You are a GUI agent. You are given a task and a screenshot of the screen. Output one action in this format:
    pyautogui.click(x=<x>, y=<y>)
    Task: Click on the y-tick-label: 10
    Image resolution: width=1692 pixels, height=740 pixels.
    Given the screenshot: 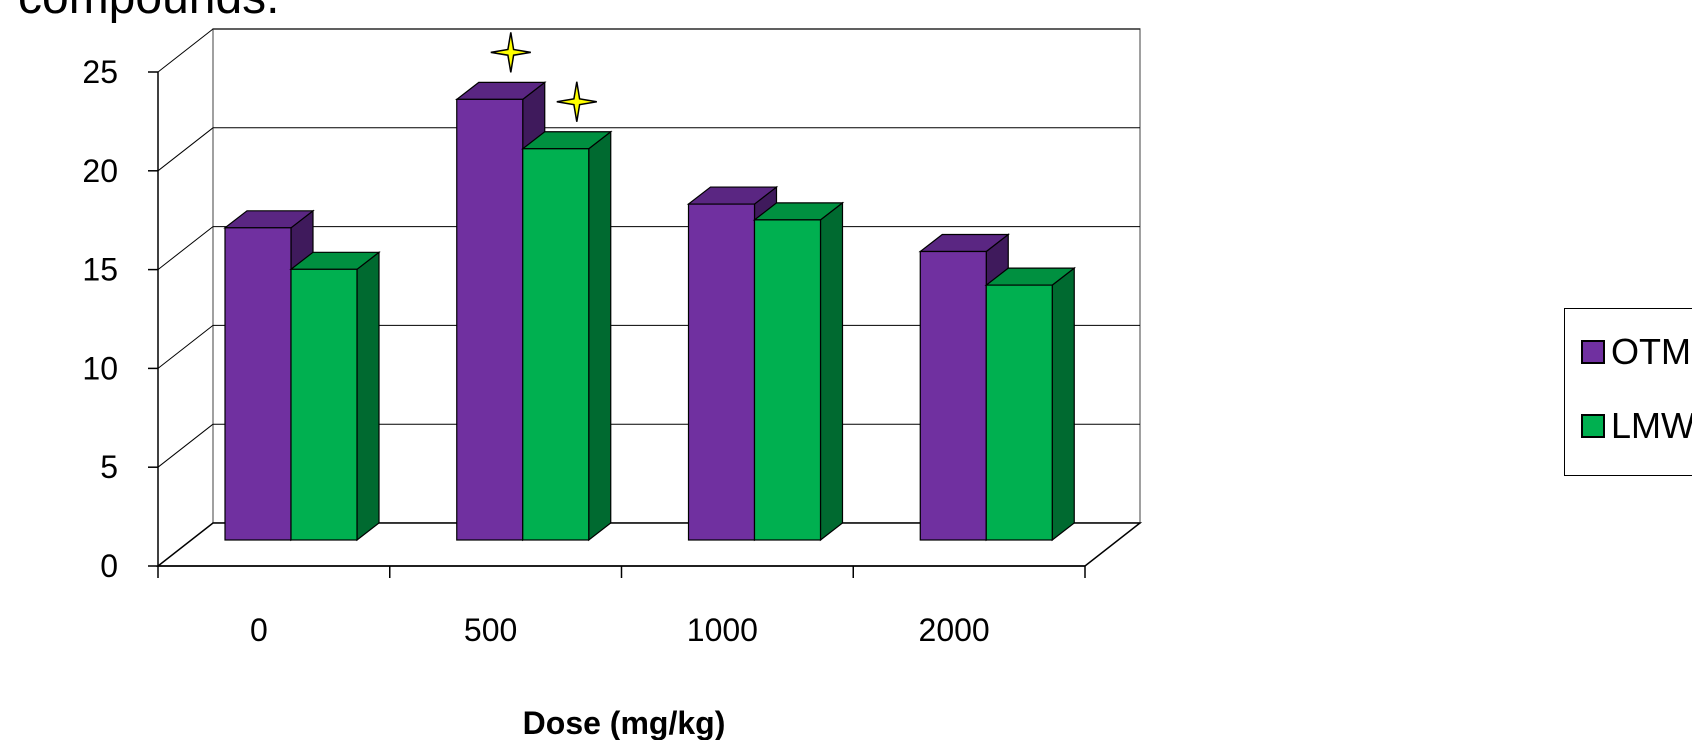 What is the action you would take?
    pyautogui.click(x=100, y=368)
    